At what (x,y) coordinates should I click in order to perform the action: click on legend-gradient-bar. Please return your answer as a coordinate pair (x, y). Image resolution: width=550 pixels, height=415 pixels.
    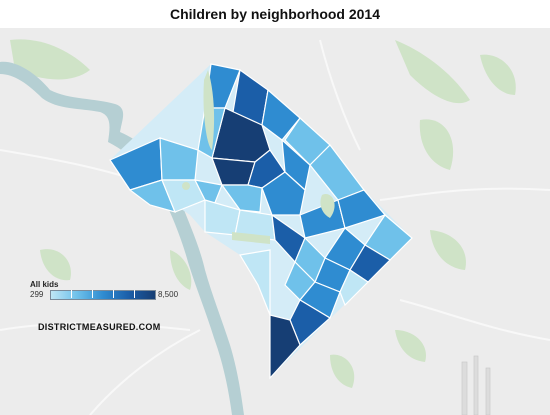
    Looking at the image, I should click on (103, 295).